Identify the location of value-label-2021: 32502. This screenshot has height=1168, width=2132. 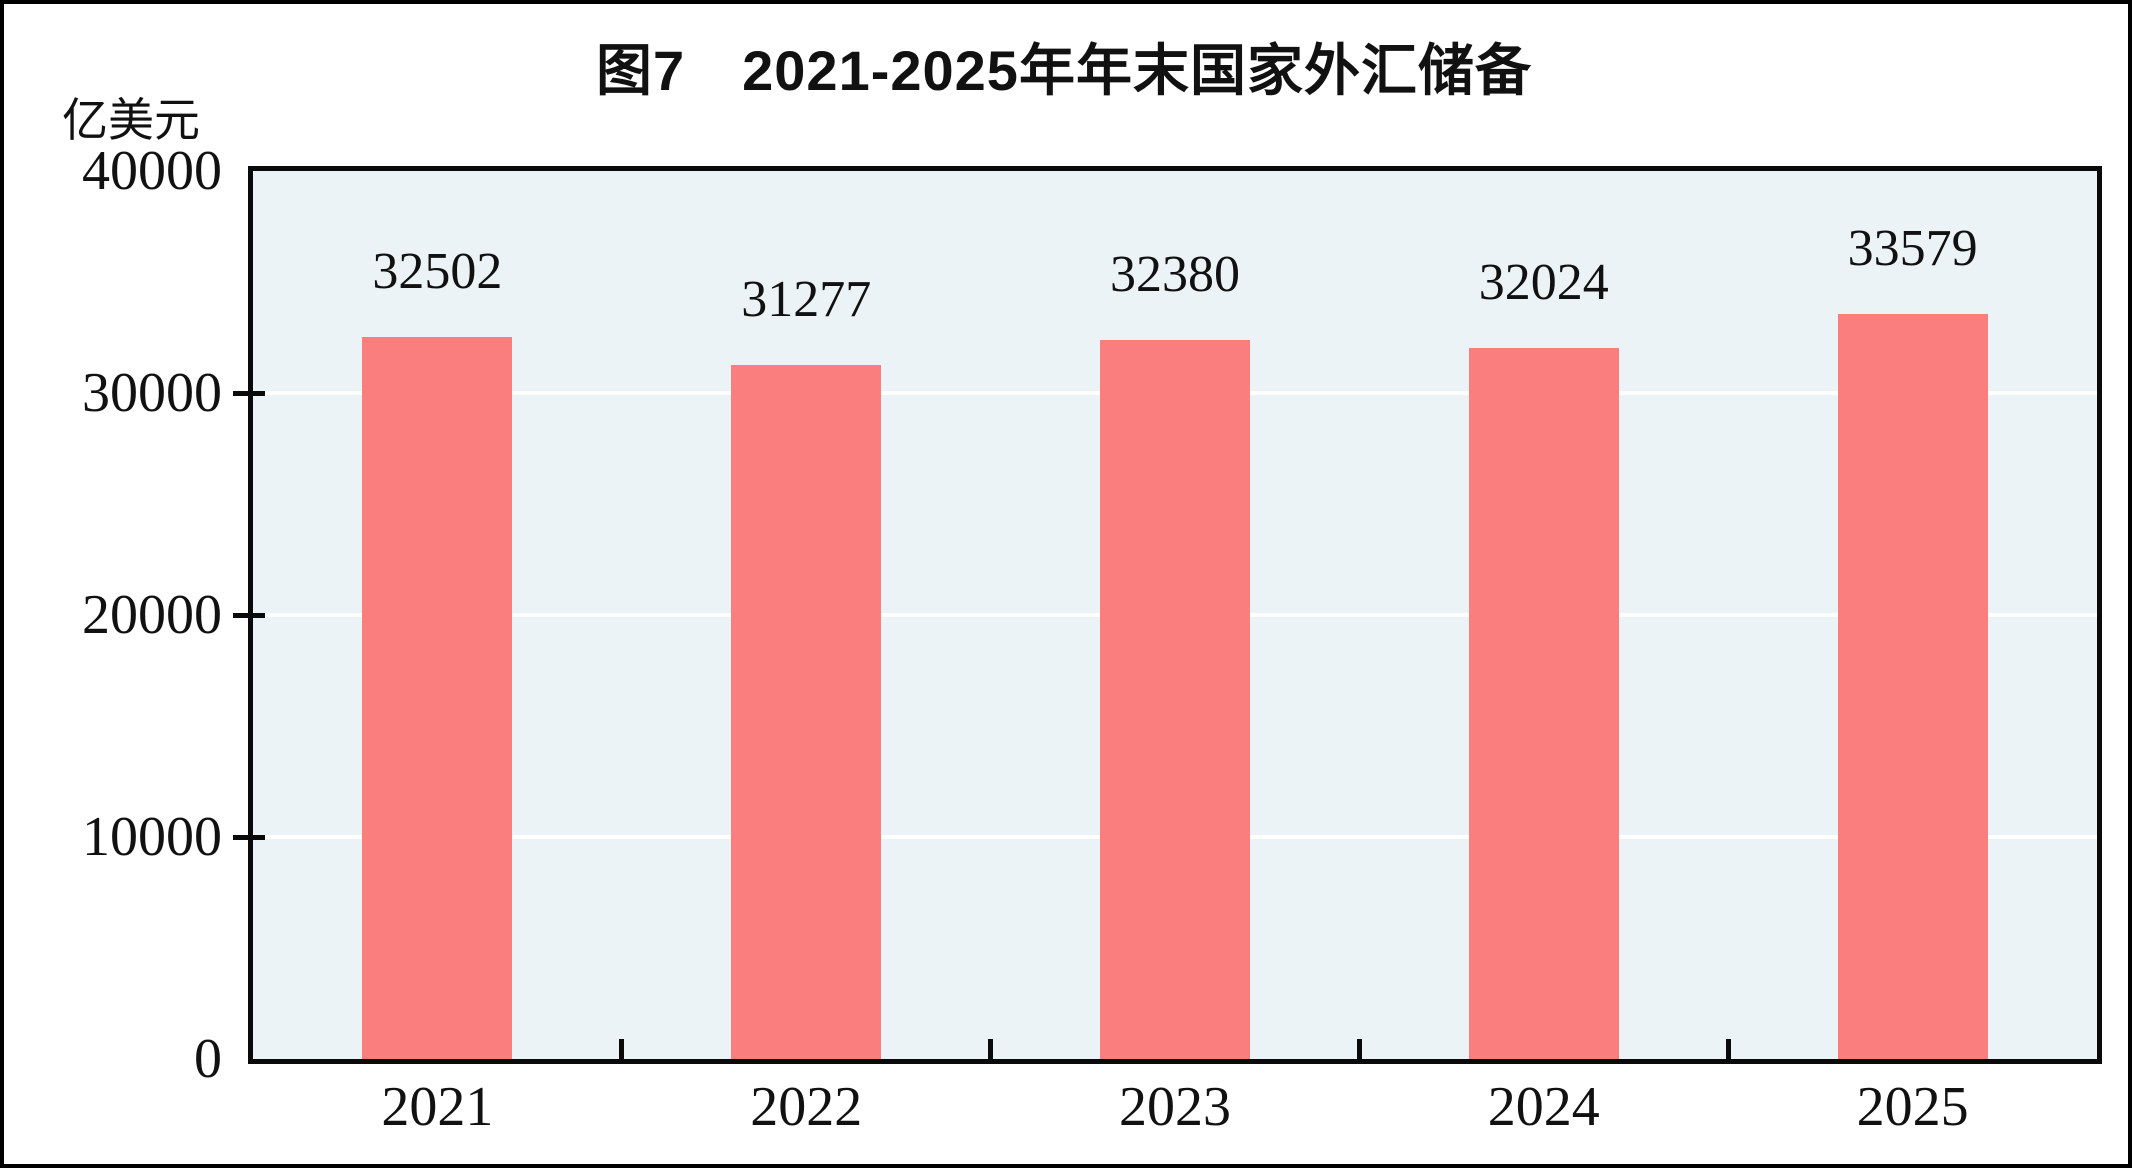
(437, 272).